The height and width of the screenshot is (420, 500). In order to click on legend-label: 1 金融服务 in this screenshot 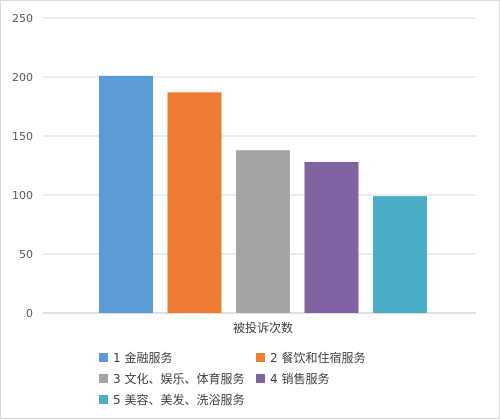, I will do `click(143, 358)`.